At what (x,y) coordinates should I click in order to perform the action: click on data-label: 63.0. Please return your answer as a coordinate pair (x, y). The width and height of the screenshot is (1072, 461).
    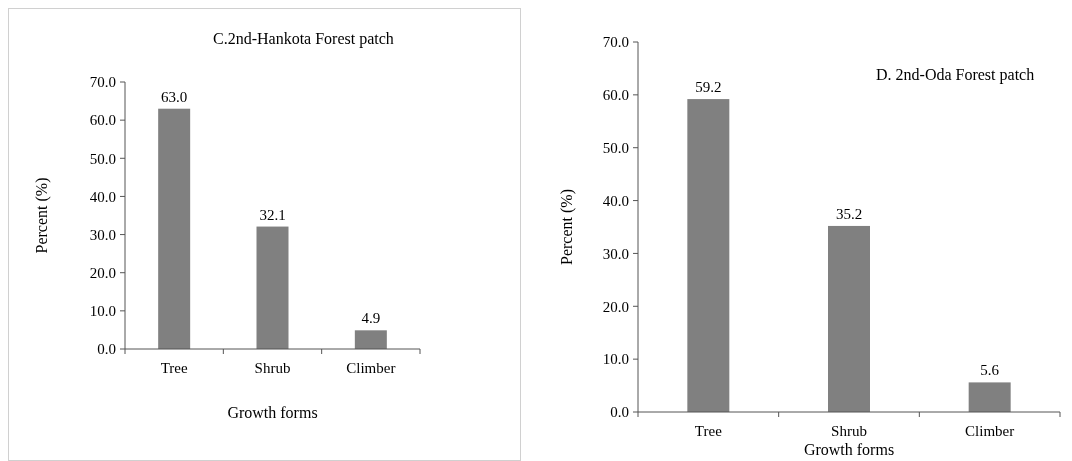
    Looking at the image, I should click on (174, 96).